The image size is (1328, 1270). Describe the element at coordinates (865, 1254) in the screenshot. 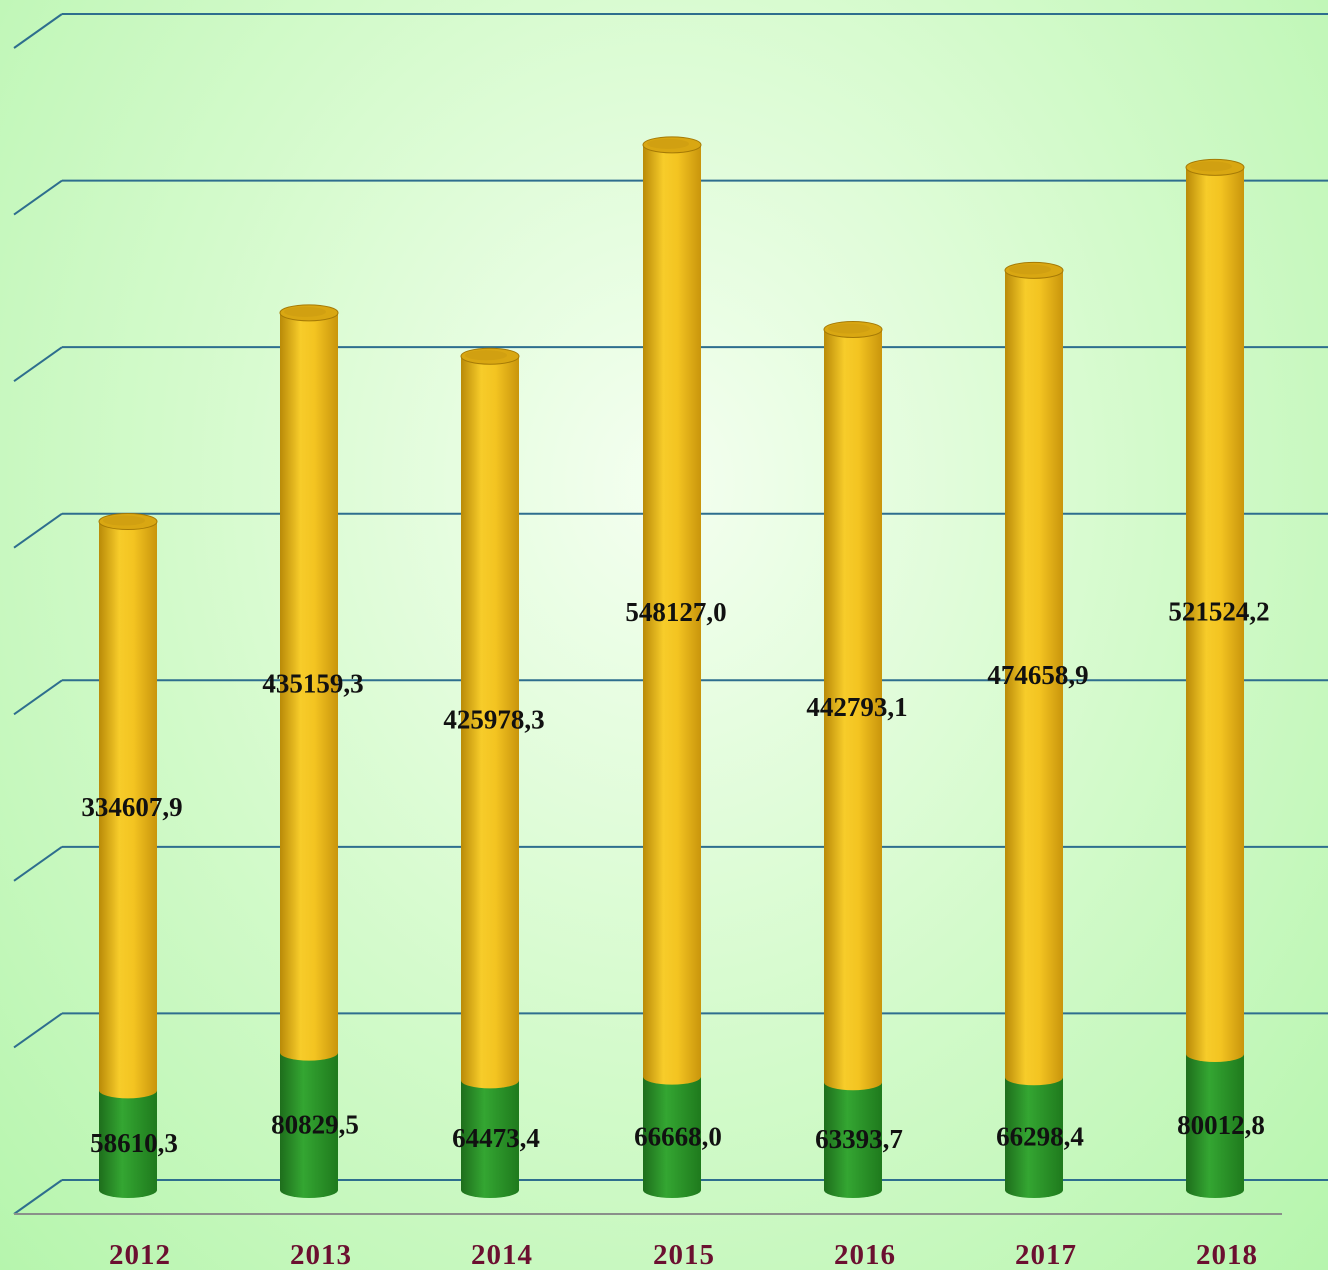

I see `x-tick-label-2016: 2016` at that location.